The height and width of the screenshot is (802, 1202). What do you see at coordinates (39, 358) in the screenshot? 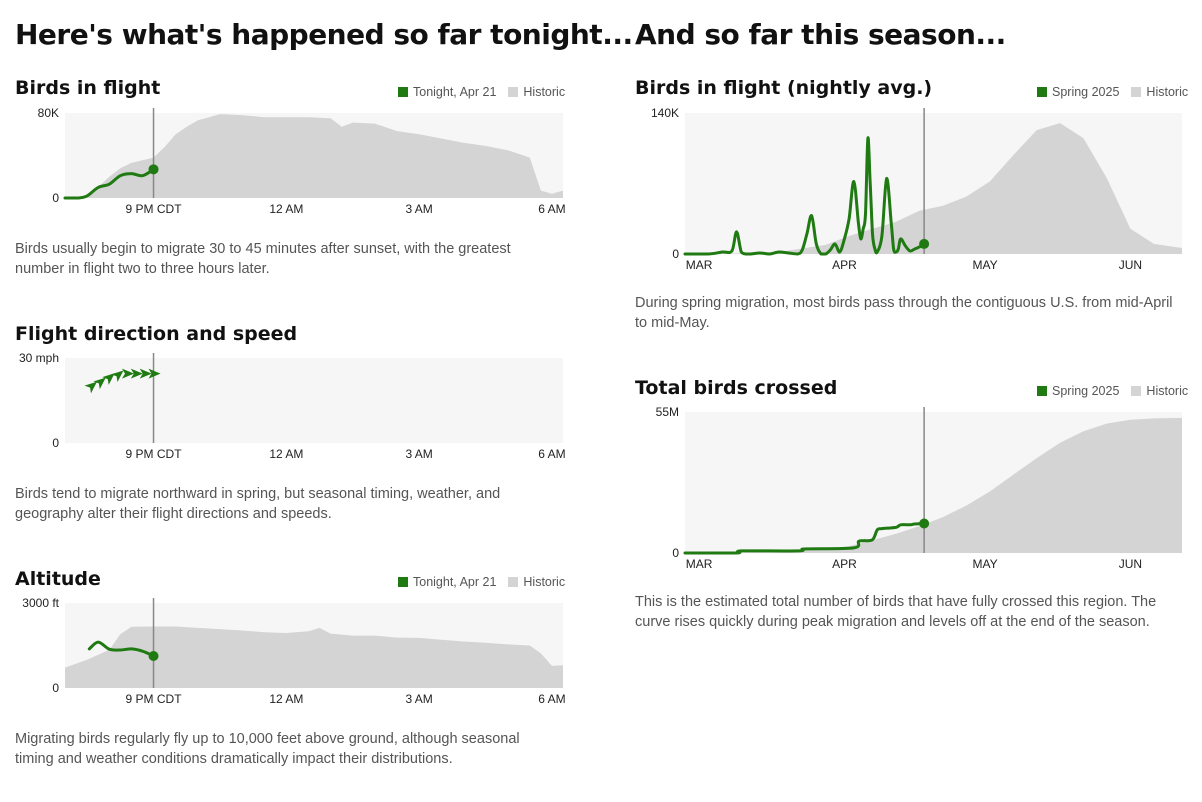
I see `y-tick-label-max: 30 mph` at bounding box center [39, 358].